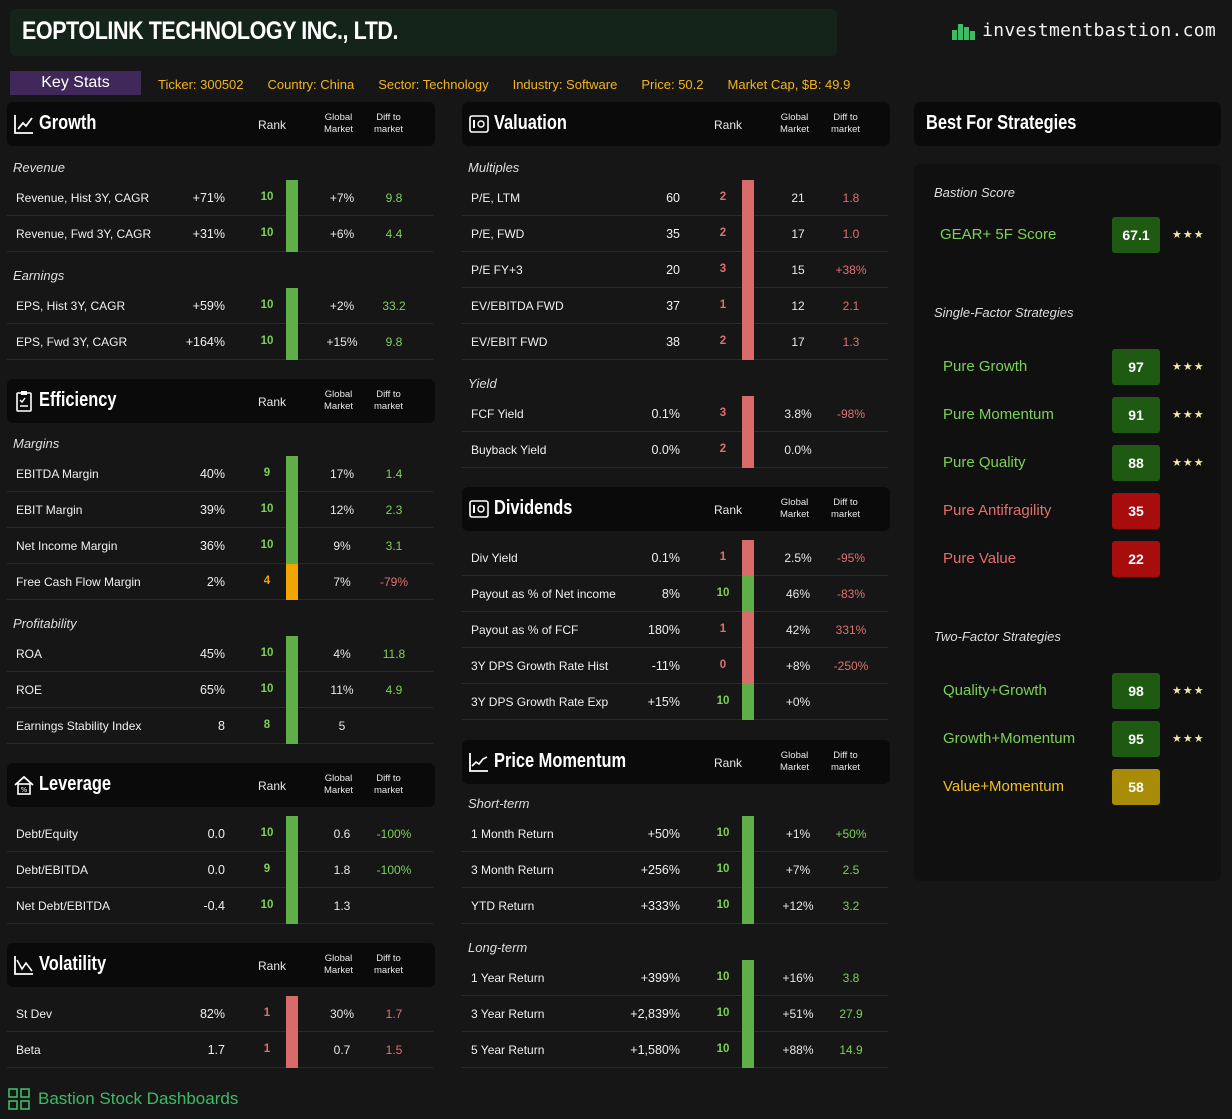 The height and width of the screenshot is (1119, 1232). What do you see at coordinates (998, 414) in the screenshot?
I see `strategy-name: Pure Momentum` at bounding box center [998, 414].